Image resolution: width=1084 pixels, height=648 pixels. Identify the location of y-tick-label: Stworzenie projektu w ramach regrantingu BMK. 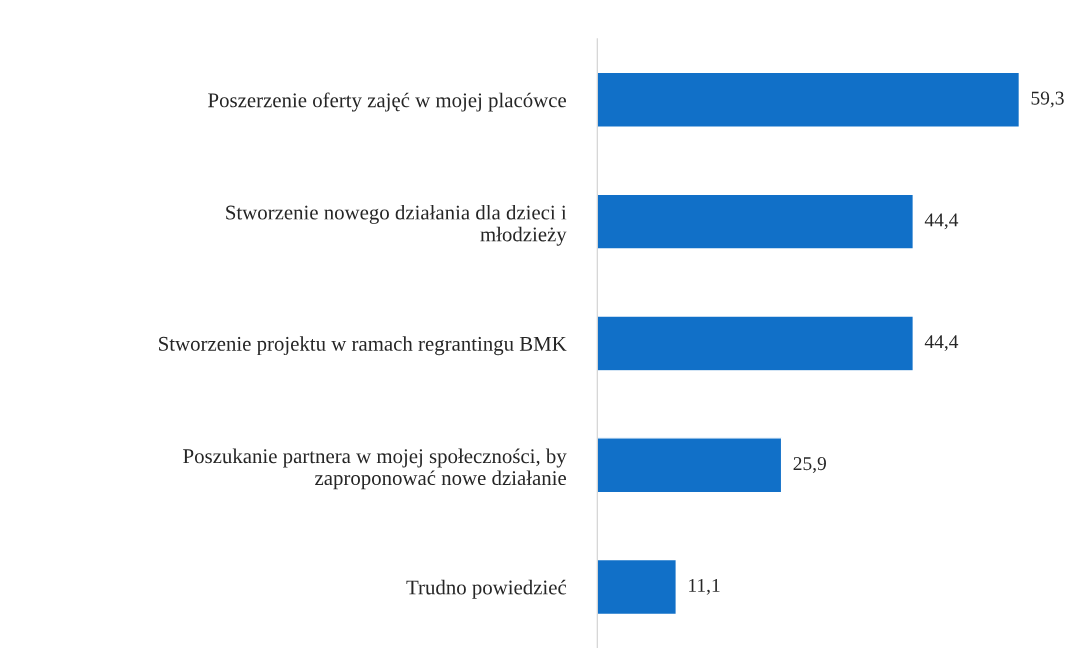
(363, 346).